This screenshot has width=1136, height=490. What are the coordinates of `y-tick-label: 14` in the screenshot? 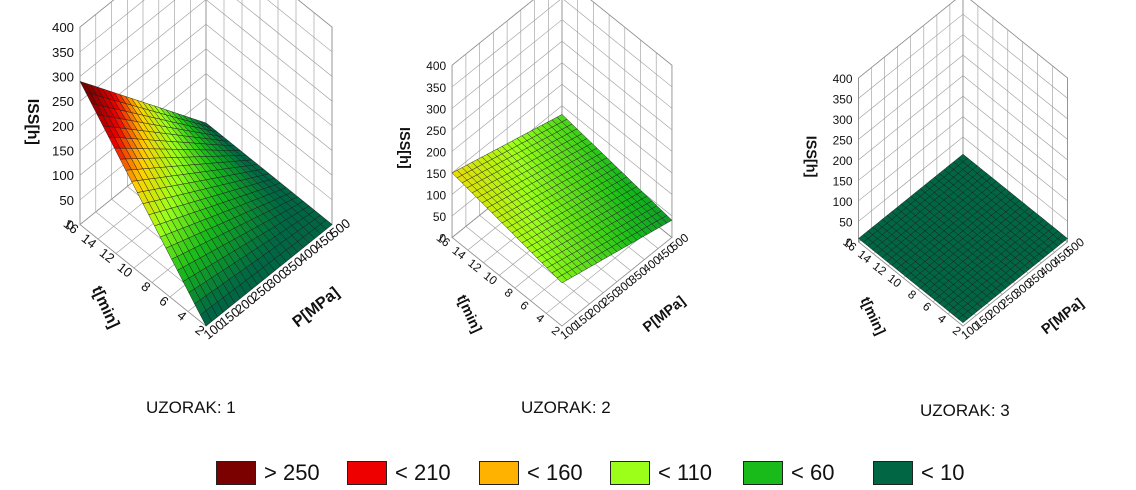 It's located at (89, 241).